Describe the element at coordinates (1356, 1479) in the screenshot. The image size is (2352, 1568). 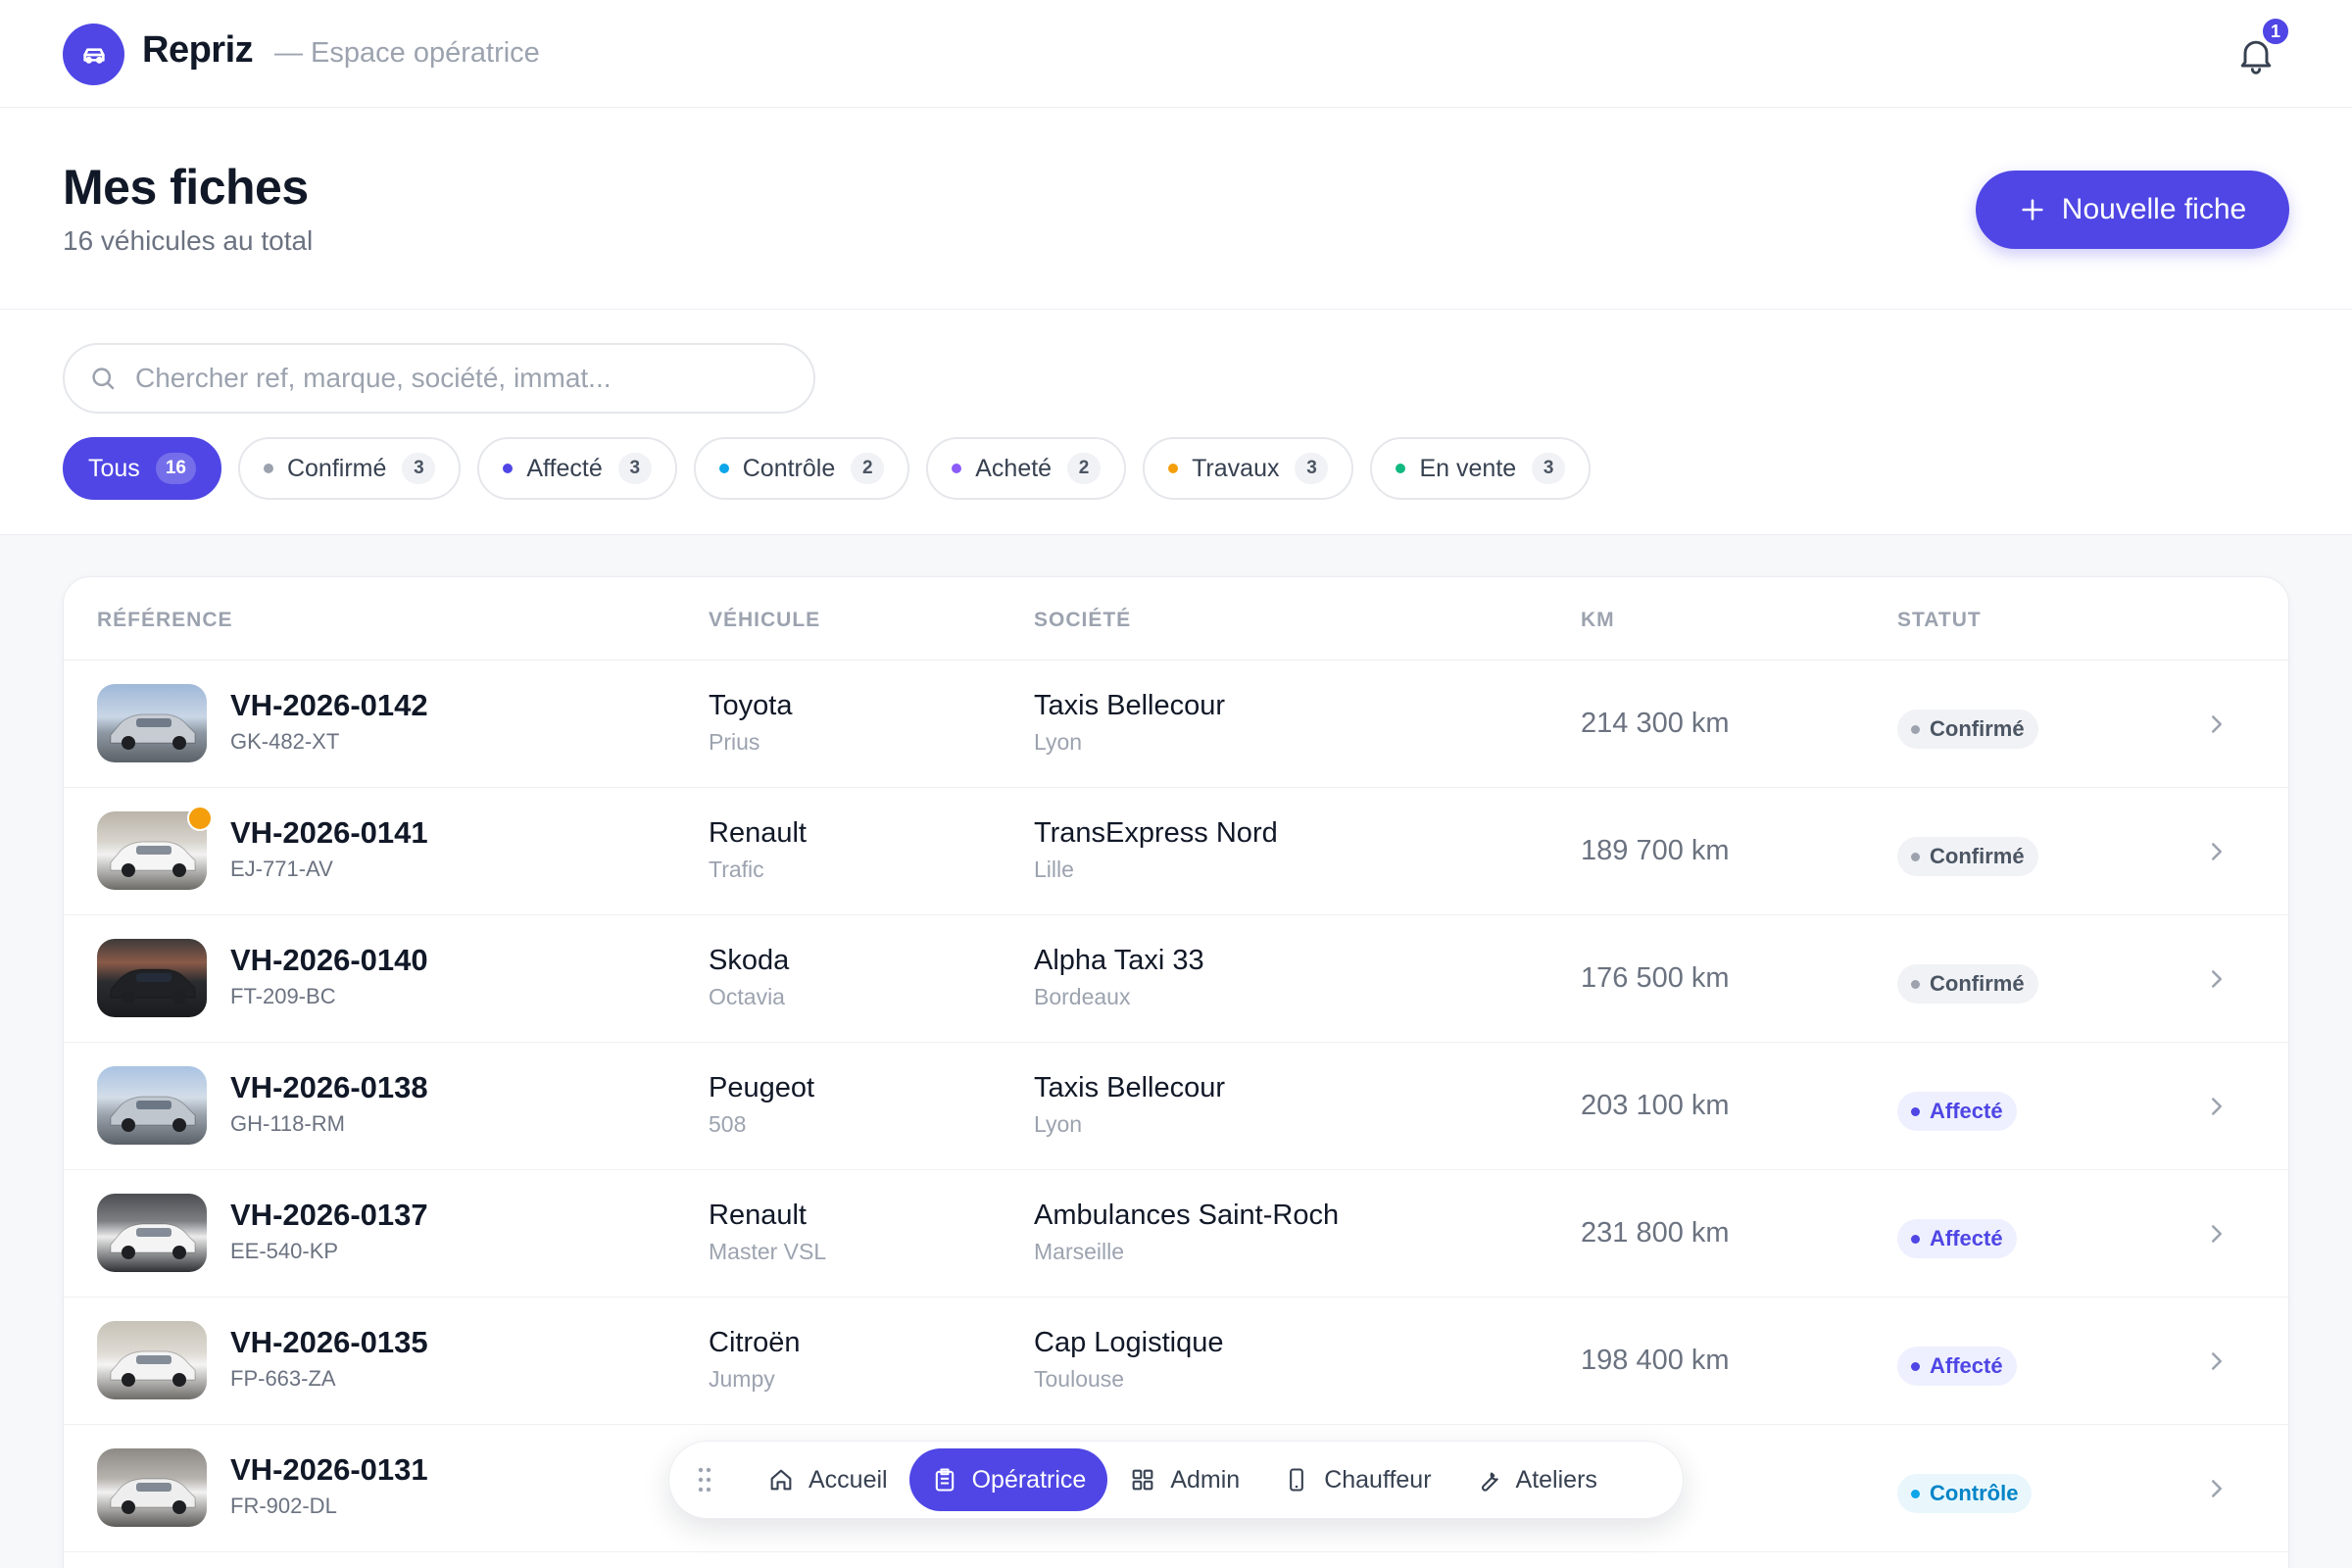
I see `dock-item-chauffeur: Chauffeur` at that location.